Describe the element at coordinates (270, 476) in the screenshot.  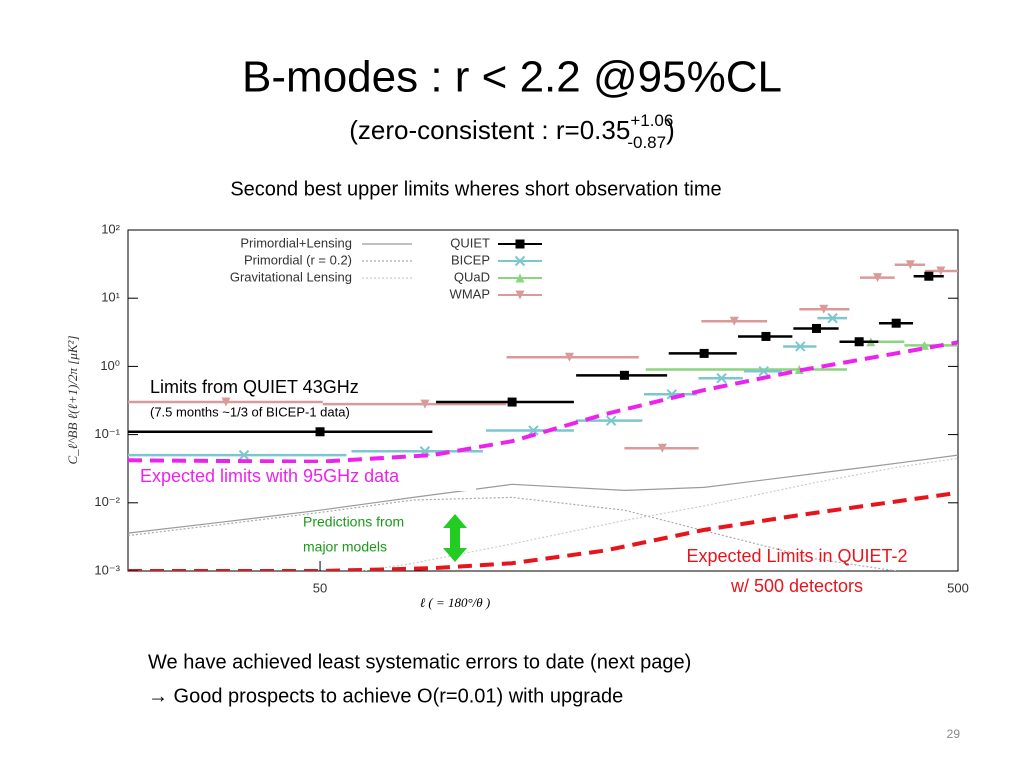
I see `limit-label: Expected limits with 95GHz data` at that location.